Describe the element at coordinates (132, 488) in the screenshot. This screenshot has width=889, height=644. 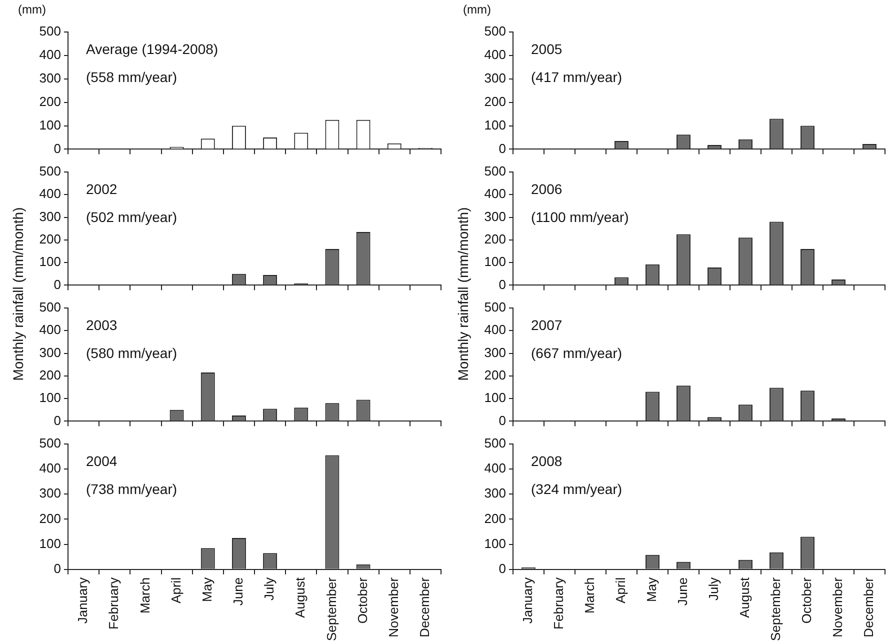
I see `annotation: (738 mm/year)` at that location.